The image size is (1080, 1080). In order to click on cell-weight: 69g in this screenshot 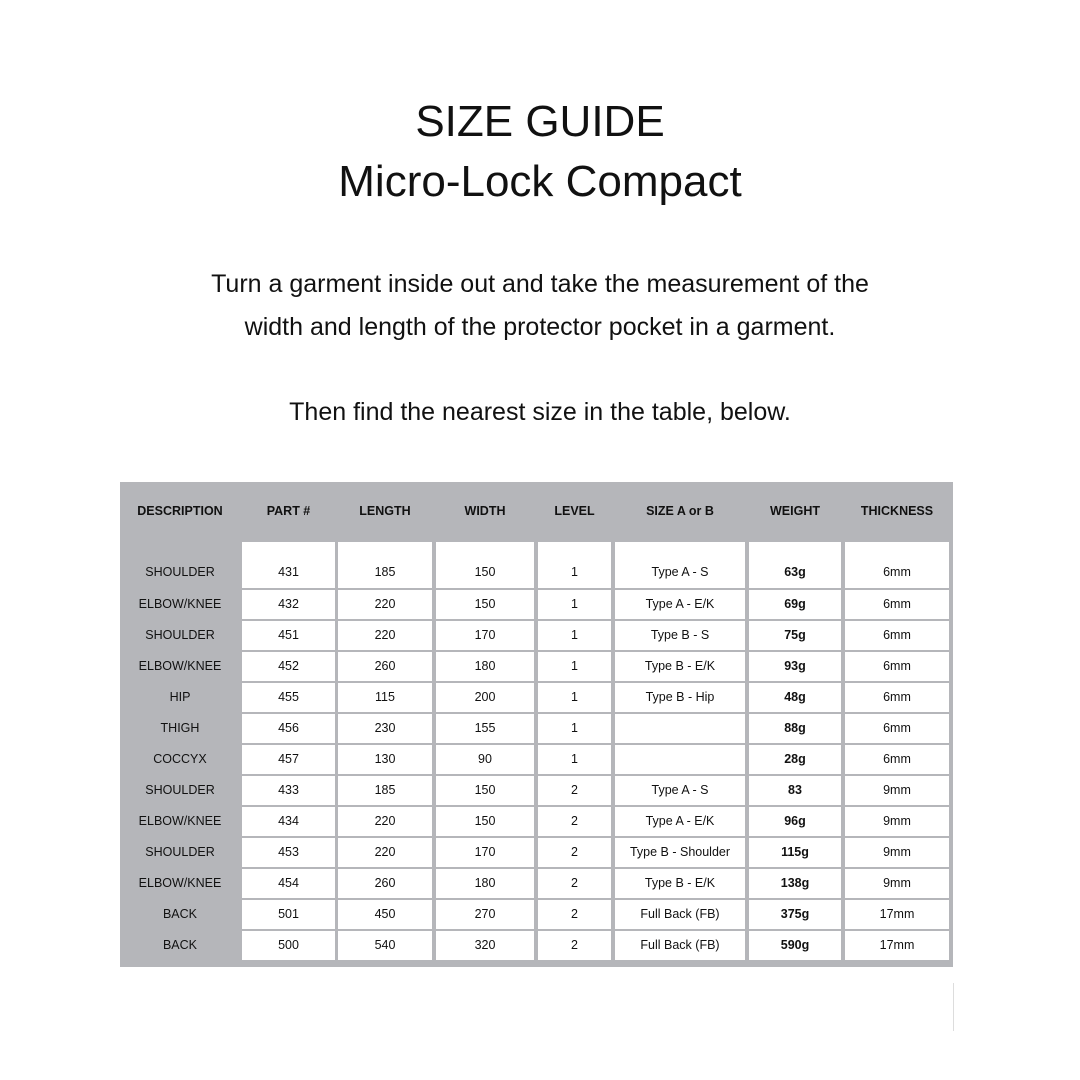, I will do `click(795, 604)`.